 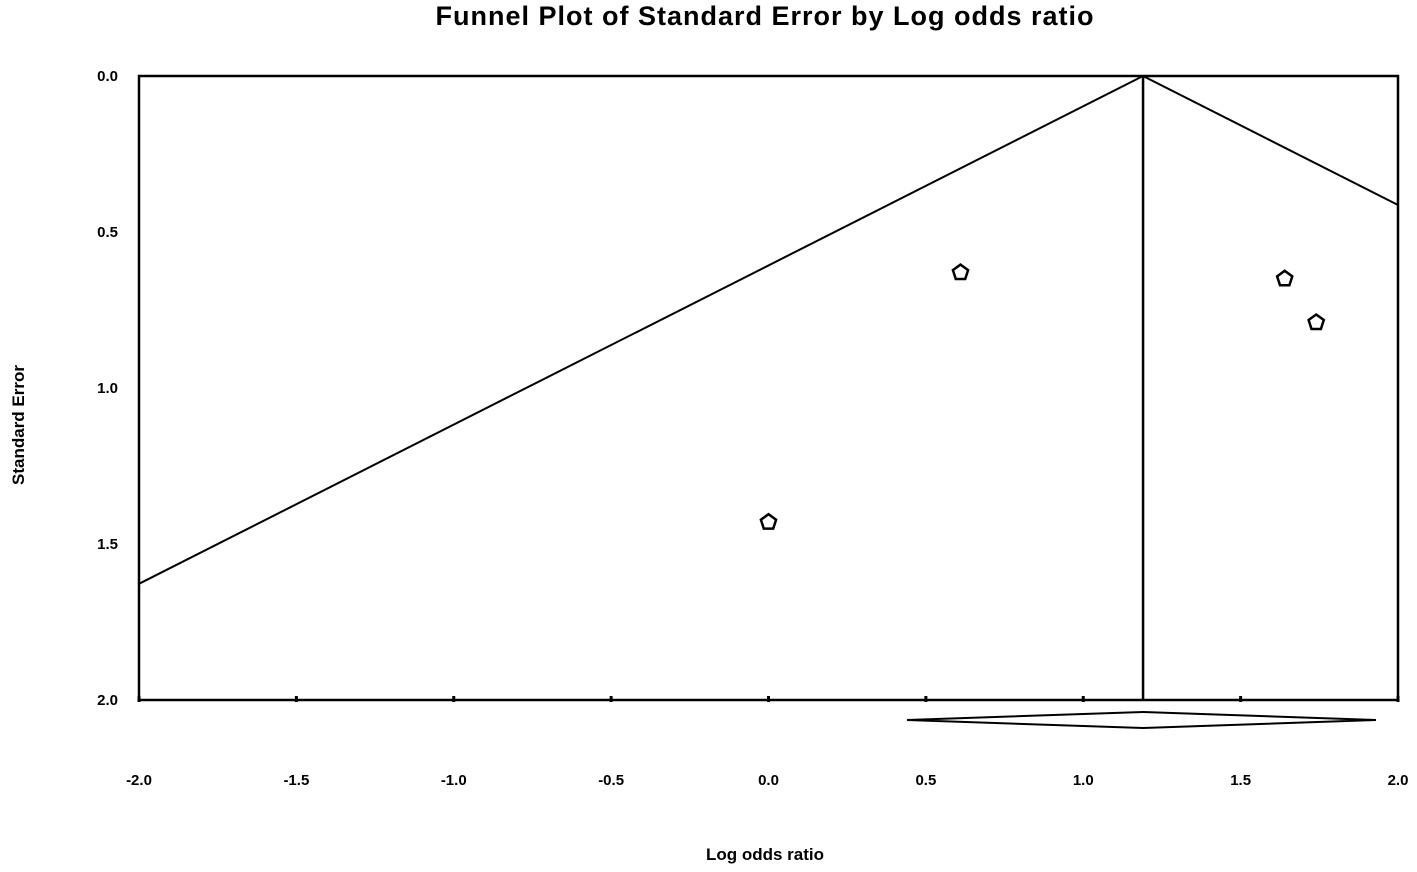 I want to click on x-tick-label: -2.0, so click(x=139, y=780).